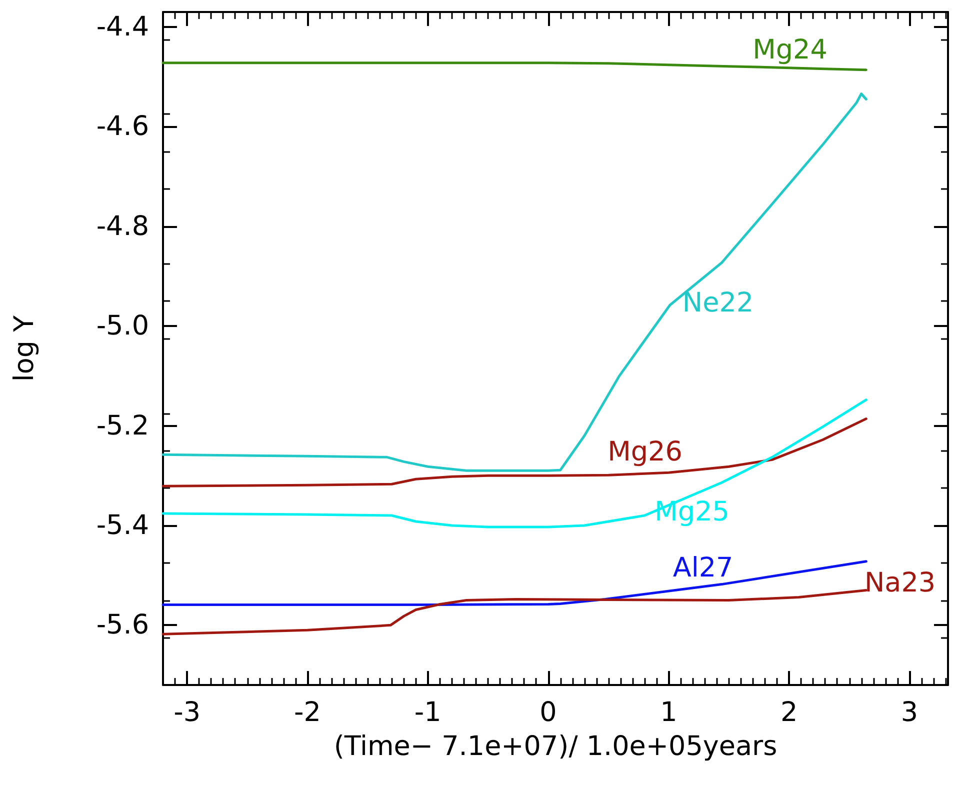 The image size is (960, 792). I want to click on y-tick-label: -5.0, so click(122, 326).